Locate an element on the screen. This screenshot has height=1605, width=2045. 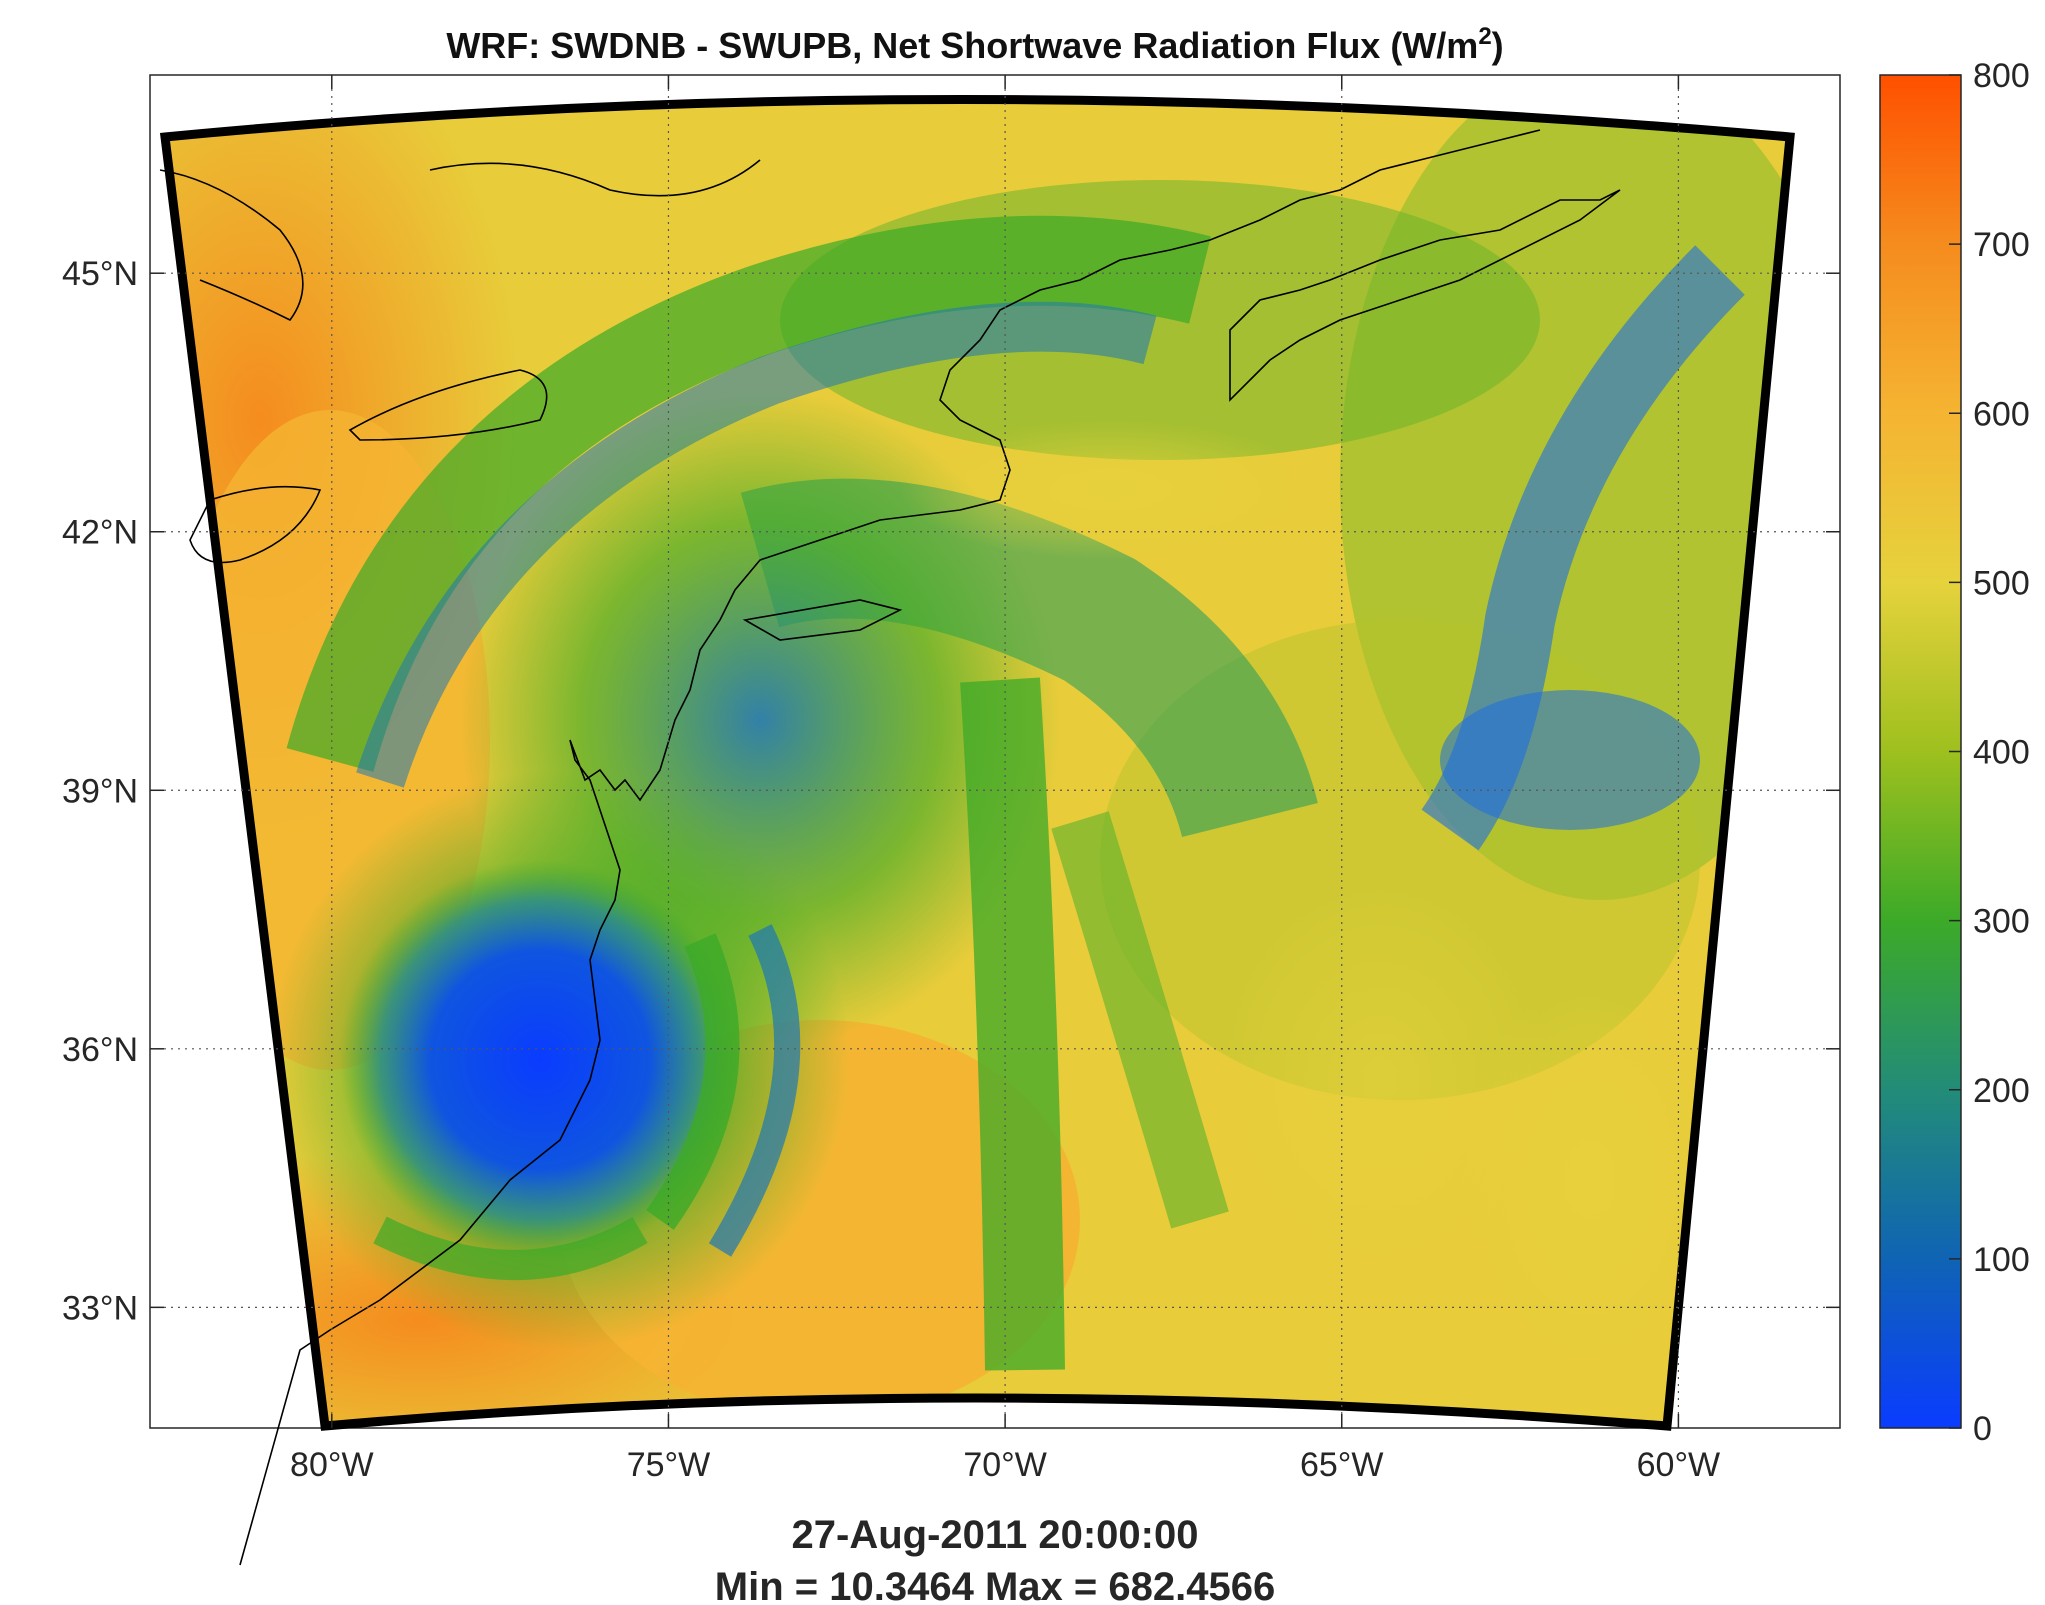
colorbar-tick-label: 500 is located at coordinates (2001, 583).